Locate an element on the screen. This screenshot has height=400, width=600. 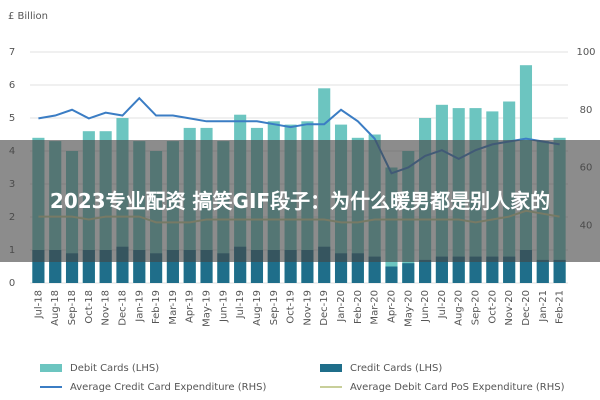
y-tick-label: 7 is located at coordinates (12, 52).